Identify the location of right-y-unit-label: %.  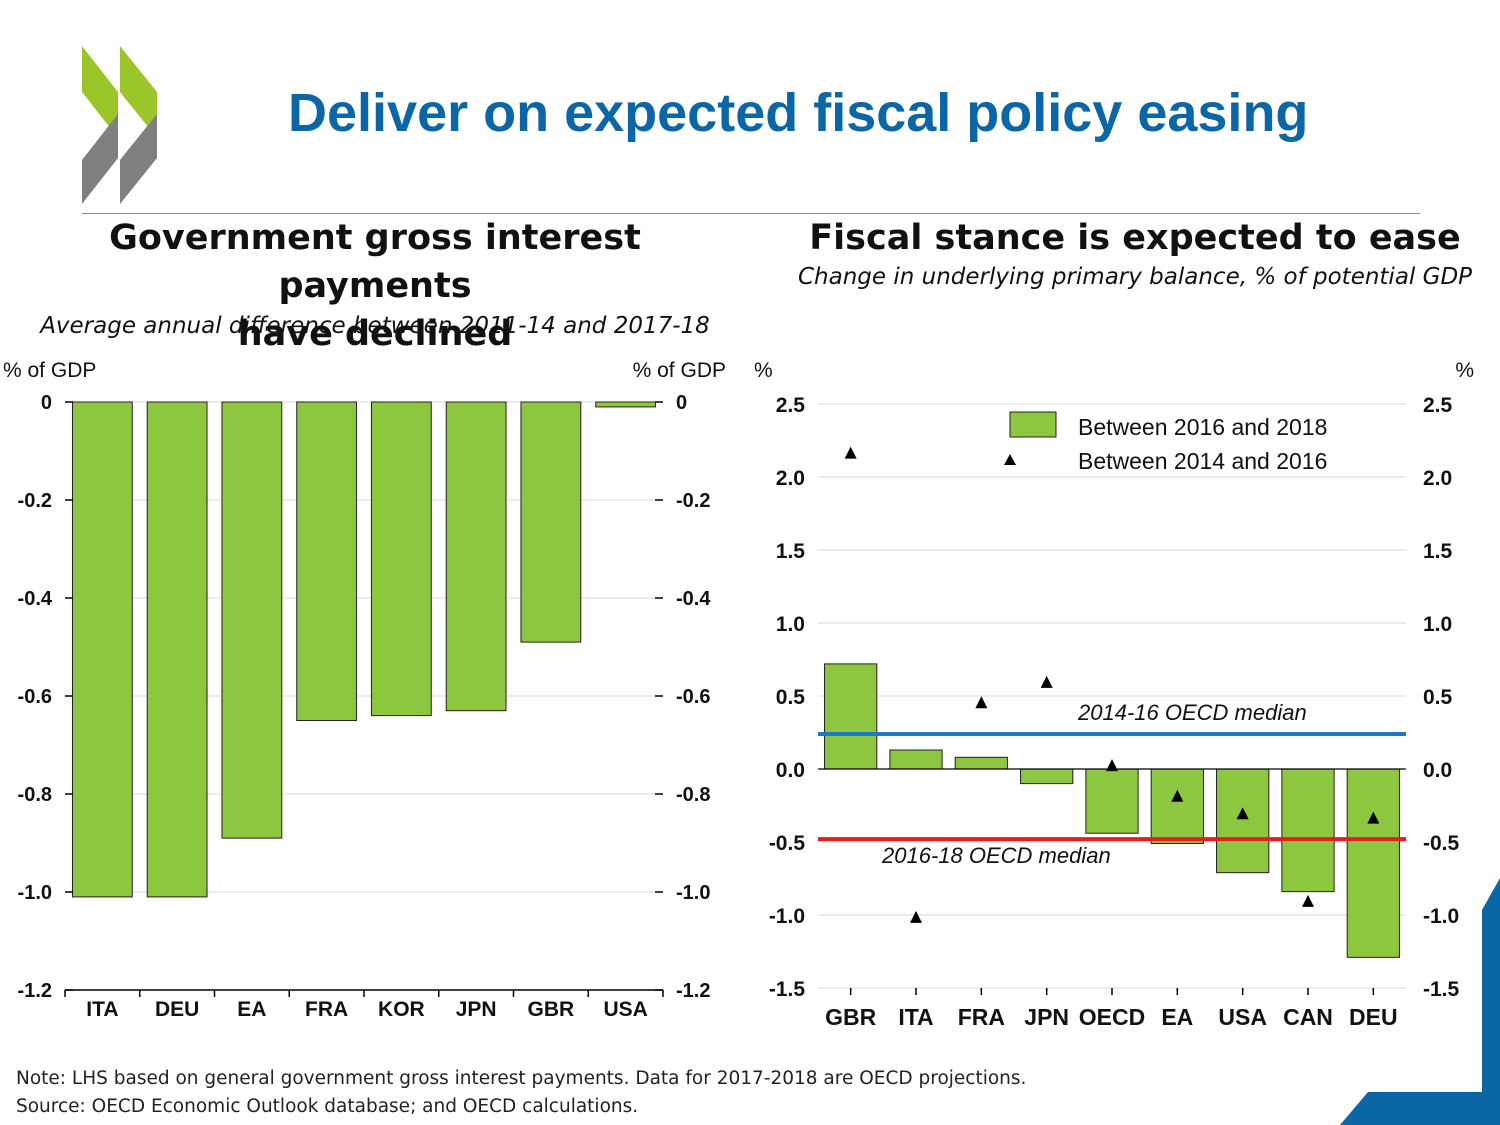
(1464, 370).